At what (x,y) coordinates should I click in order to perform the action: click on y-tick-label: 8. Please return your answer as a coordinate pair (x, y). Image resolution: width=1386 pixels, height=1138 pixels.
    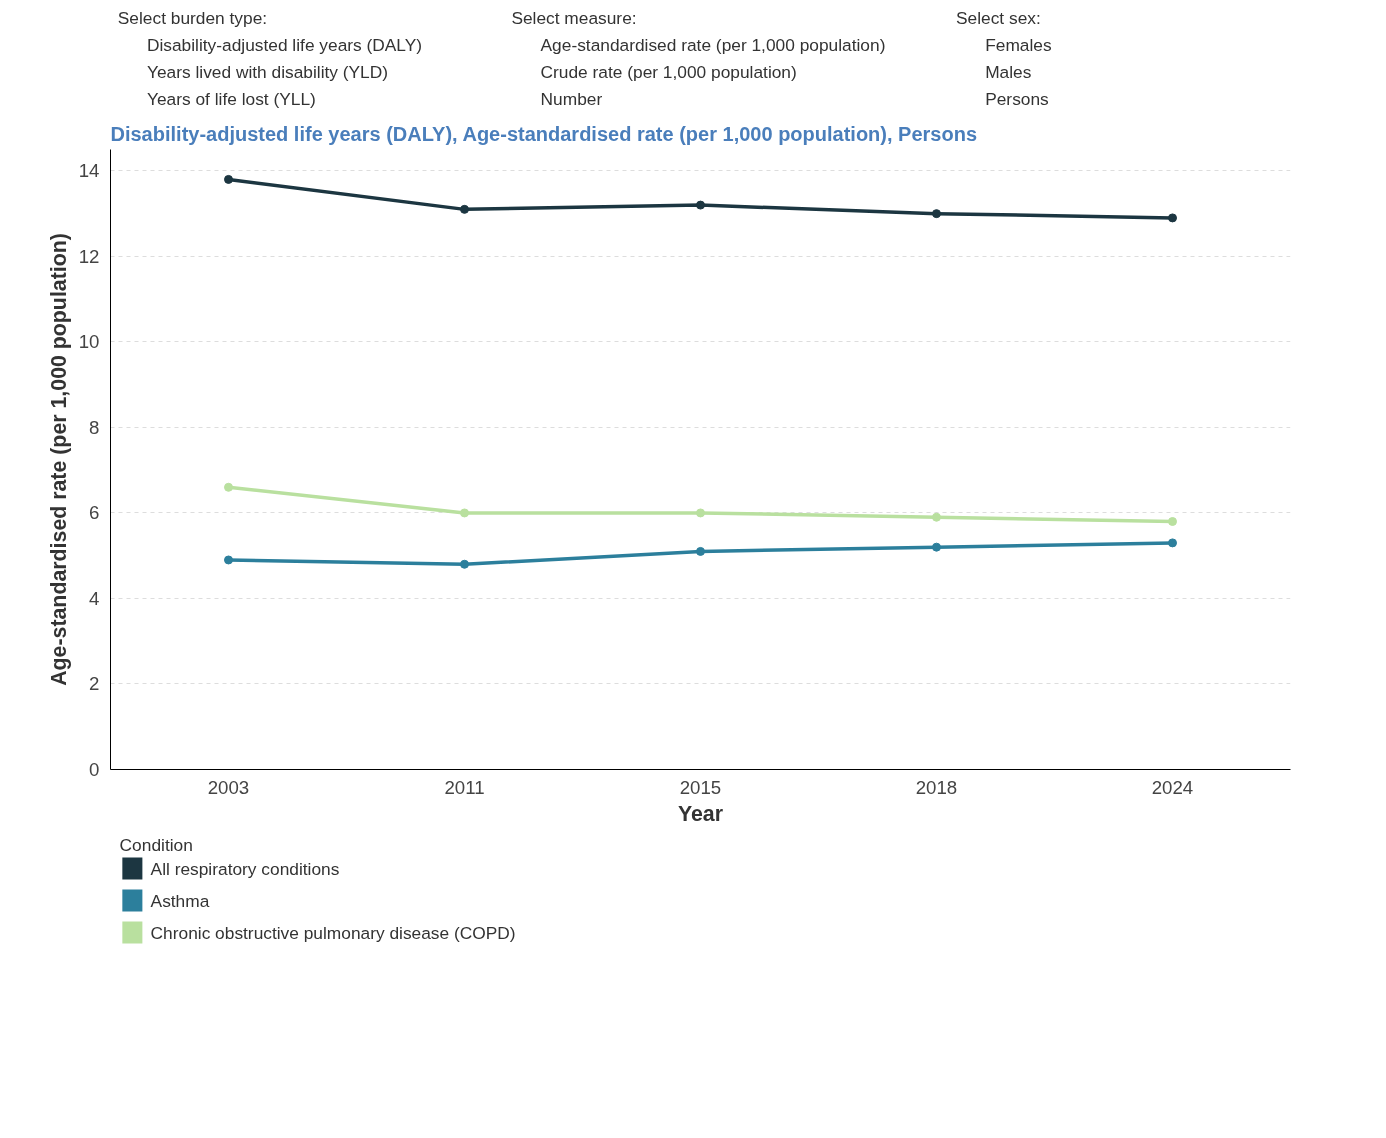
    Looking at the image, I should click on (94, 427).